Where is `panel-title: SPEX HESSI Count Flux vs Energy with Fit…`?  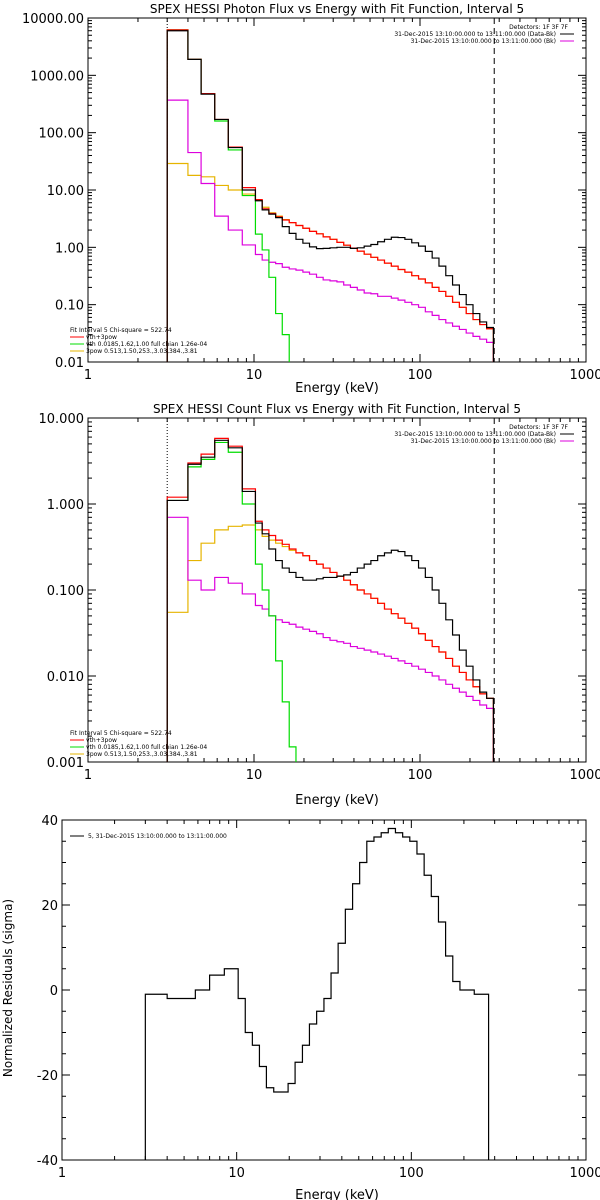 panel-title: SPEX HESSI Count Flux vs Energy with Fit… is located at coordinates (337, 409).